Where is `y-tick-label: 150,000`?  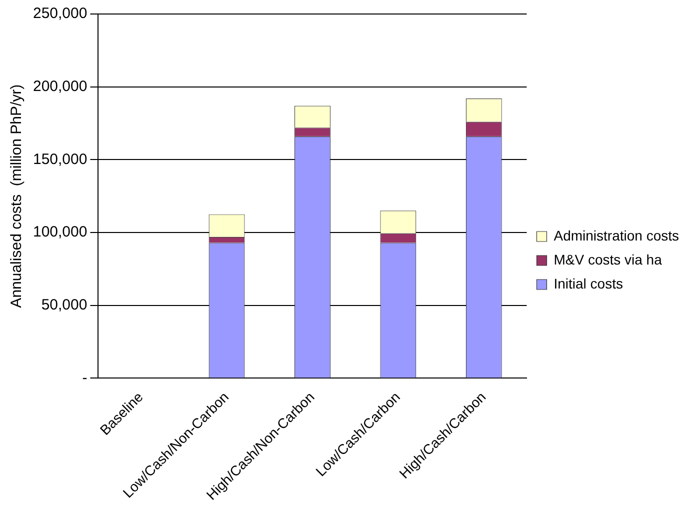 y-tick-label: 150,000 is located at coordinates (60, 159).